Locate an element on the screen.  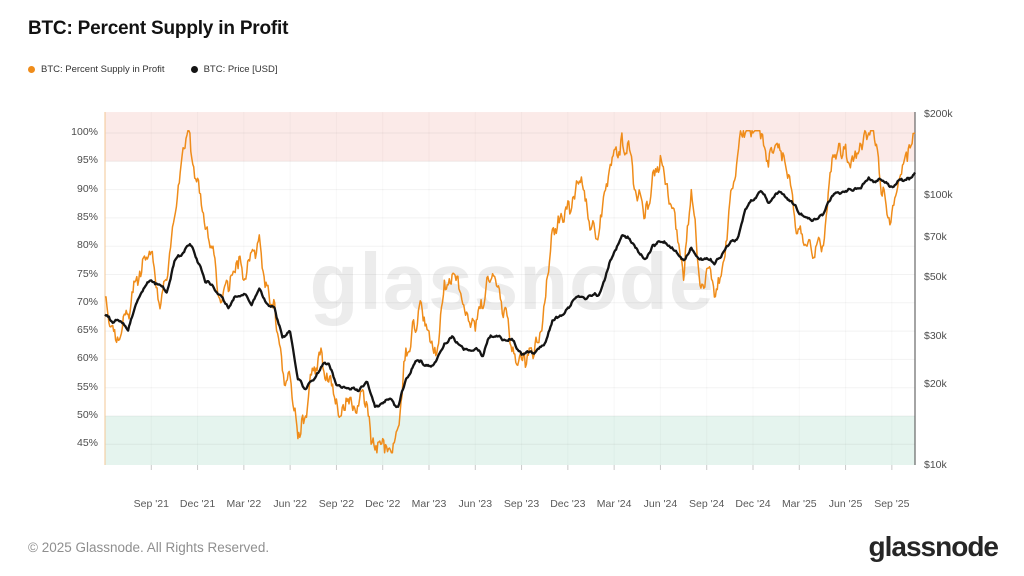
y-axis-left-tick-label: 95% is located at coordinates (87, 160).